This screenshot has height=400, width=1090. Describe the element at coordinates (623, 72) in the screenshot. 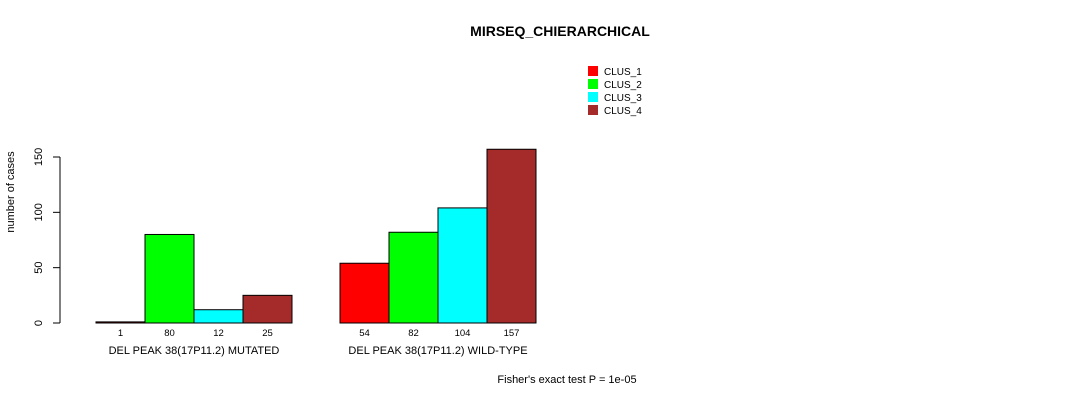

I see `legend-label: CLUS_1` at that location.